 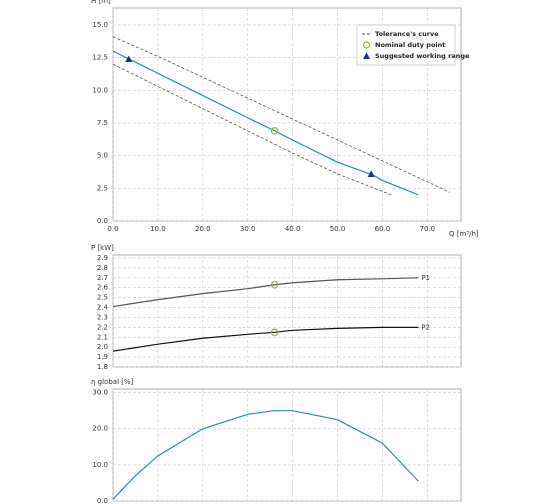 I want to click on y-tick-label: 30.0, so click(x=100, y=393).